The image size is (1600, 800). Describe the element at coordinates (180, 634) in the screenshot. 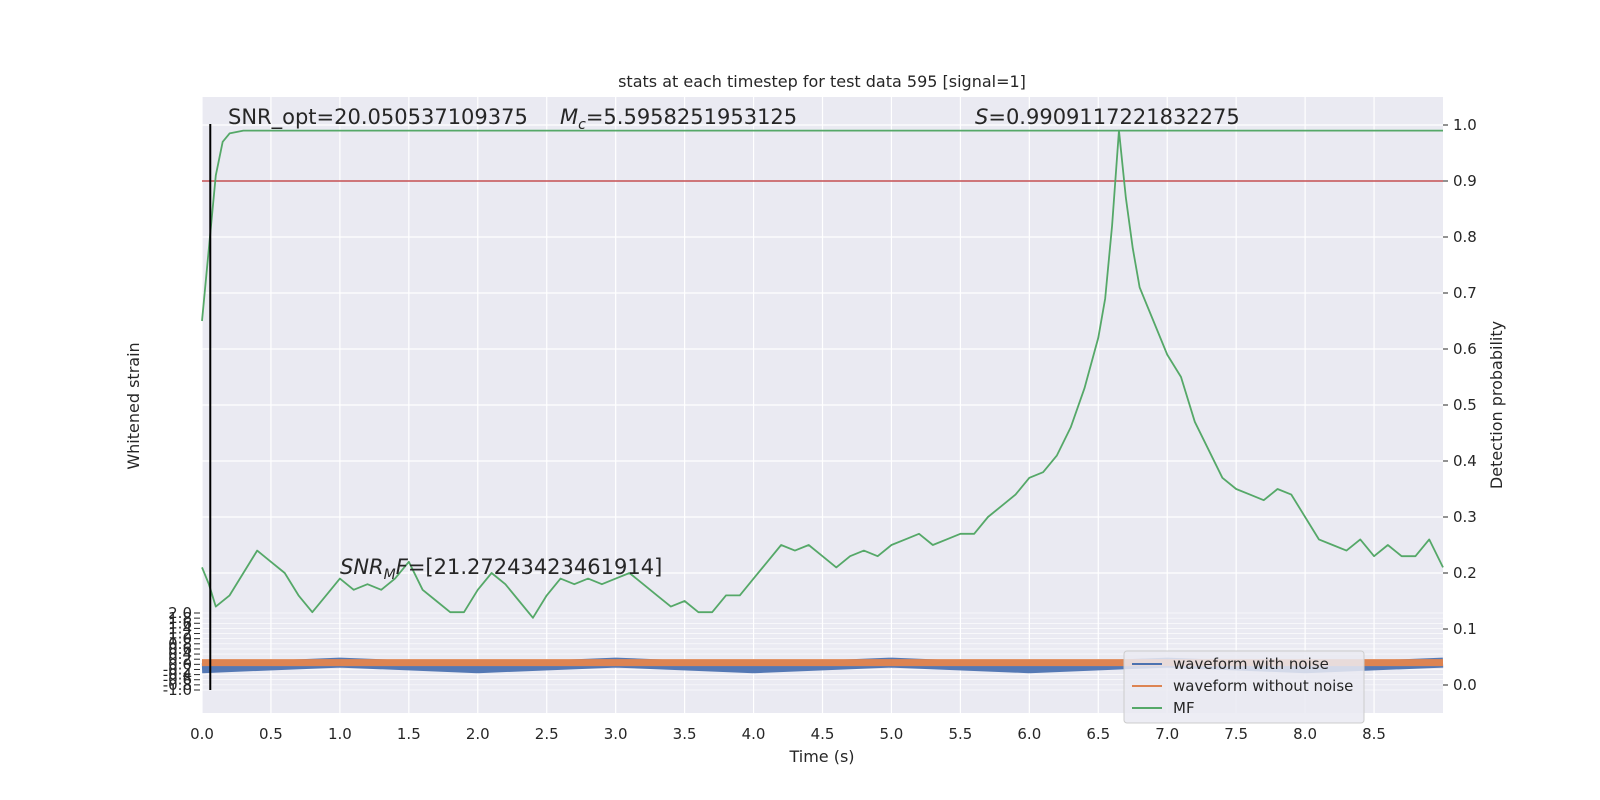

I see `y-tick-left-label-11: 1.2` at that location.